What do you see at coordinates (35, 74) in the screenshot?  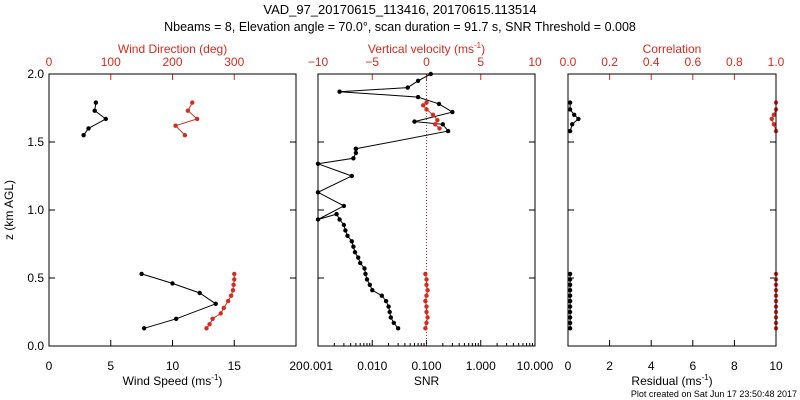 I see `y-tick-label: 2.0` at bounding box center [35, 74].